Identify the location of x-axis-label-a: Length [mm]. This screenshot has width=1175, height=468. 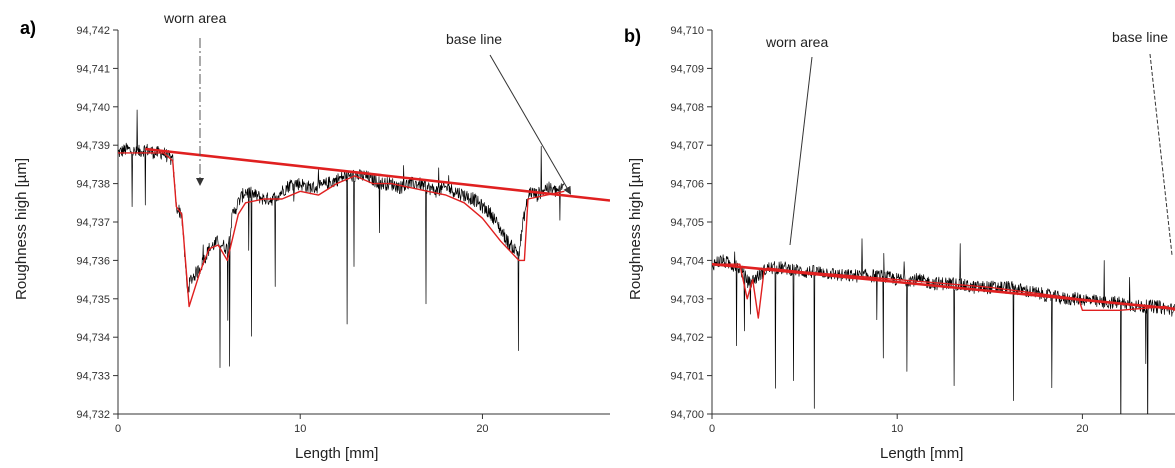
(336, 453).